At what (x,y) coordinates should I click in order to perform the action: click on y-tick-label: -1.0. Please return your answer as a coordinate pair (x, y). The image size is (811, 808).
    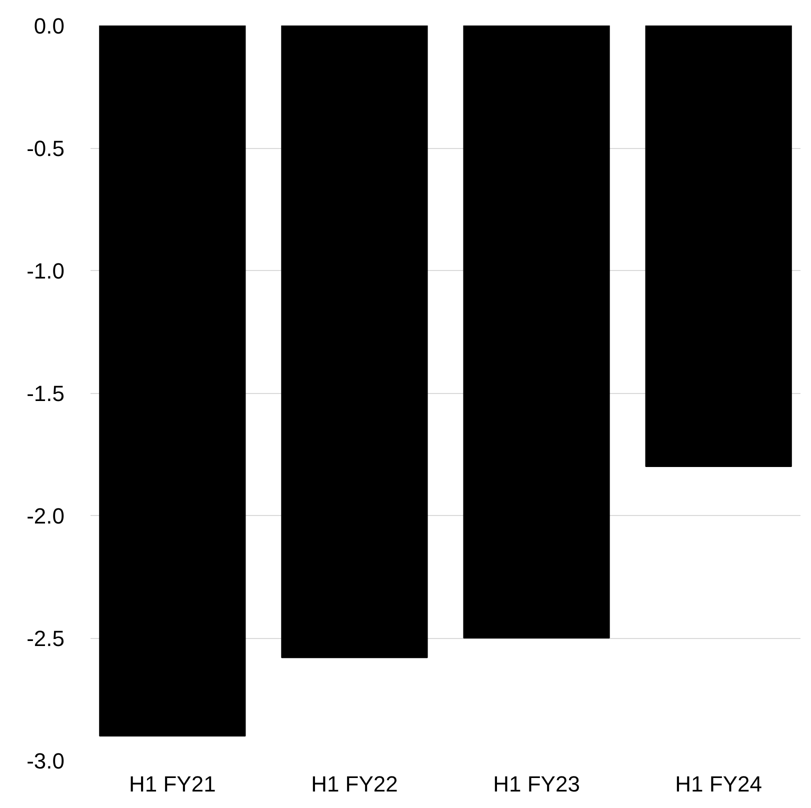
    Looking at the image, I should click on (45, 271).